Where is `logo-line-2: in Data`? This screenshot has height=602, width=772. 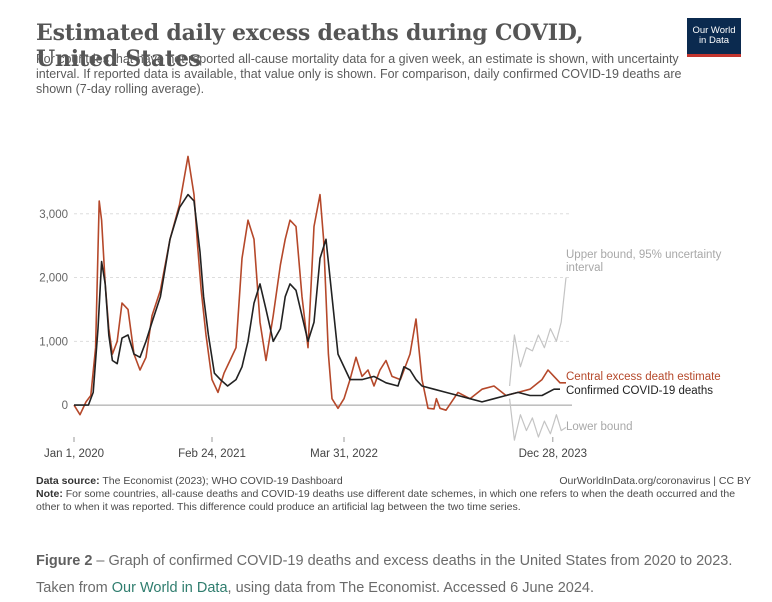 logo-line-2: in Data is located at coordinates (714, 40).